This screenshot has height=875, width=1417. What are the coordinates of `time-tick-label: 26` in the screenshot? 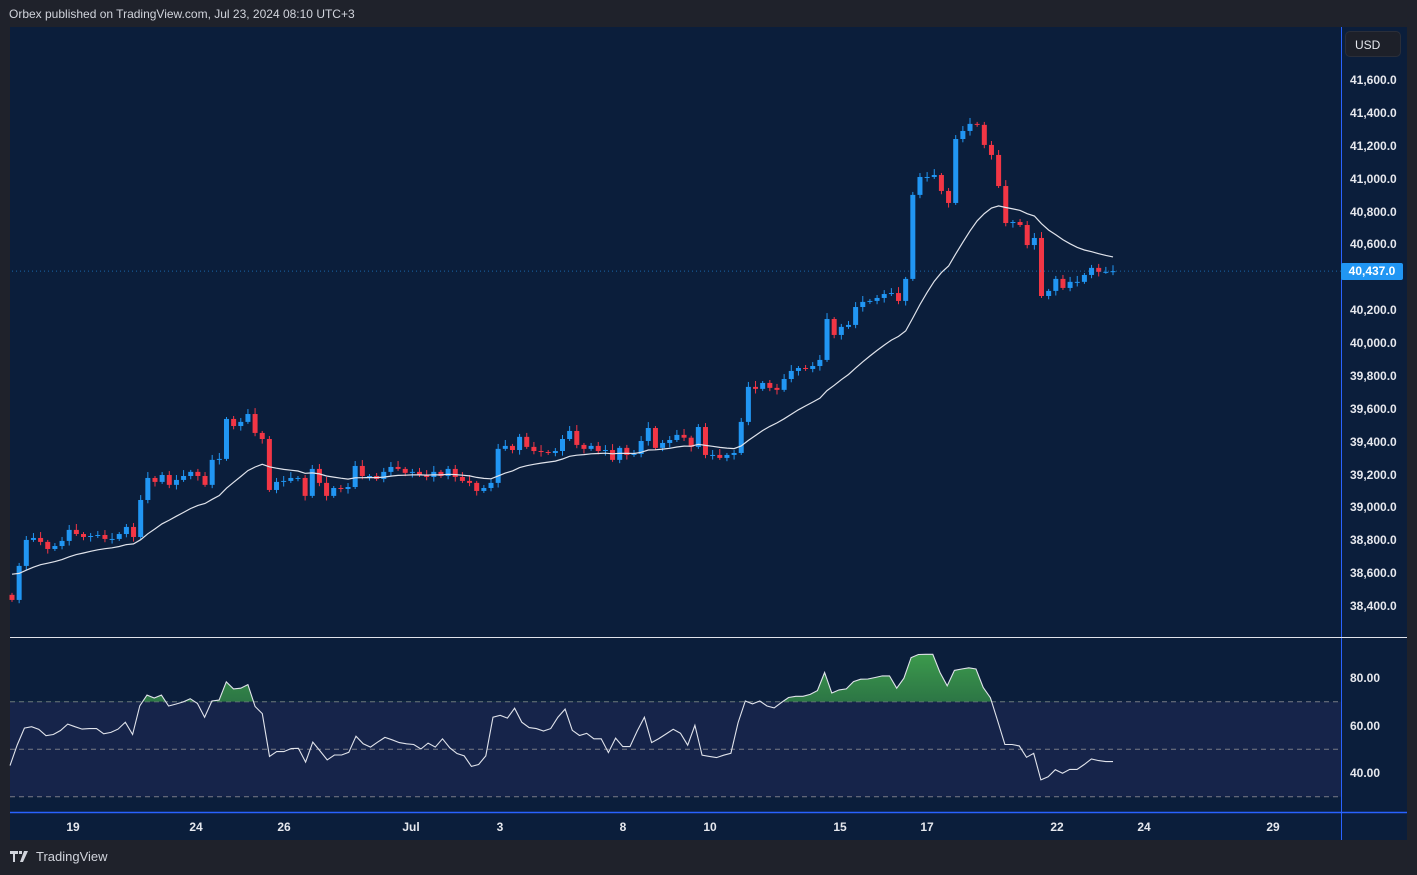 It's located at (284, 827).